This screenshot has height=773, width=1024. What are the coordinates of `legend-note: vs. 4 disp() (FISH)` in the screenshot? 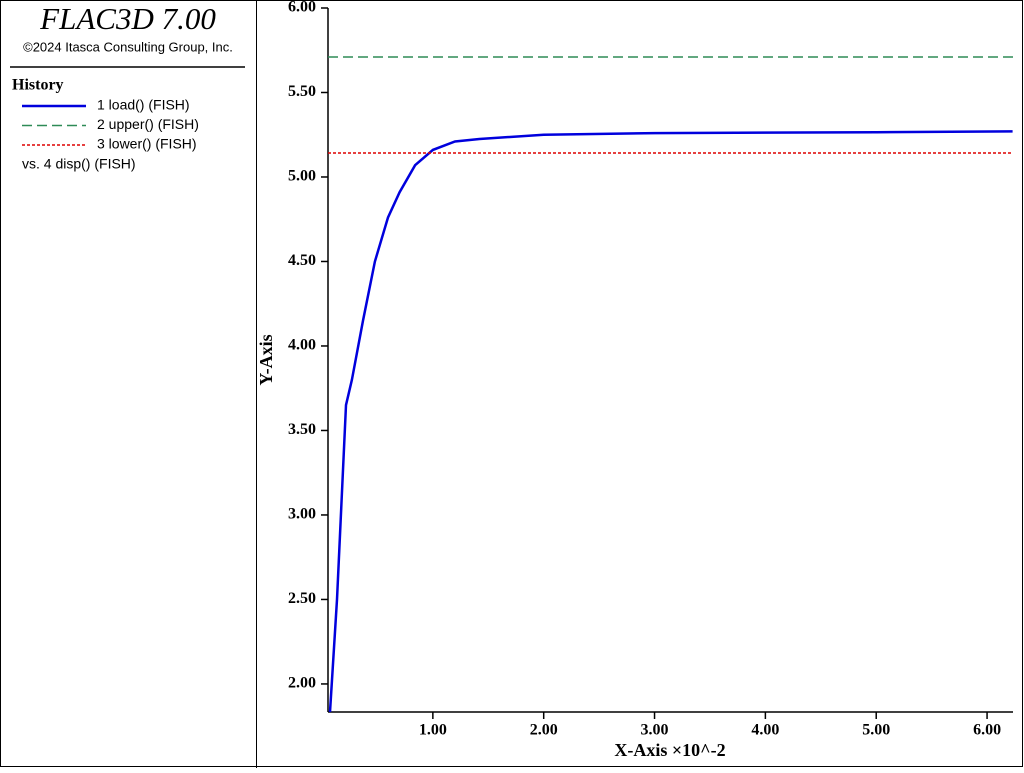 It's located at (79, 164).